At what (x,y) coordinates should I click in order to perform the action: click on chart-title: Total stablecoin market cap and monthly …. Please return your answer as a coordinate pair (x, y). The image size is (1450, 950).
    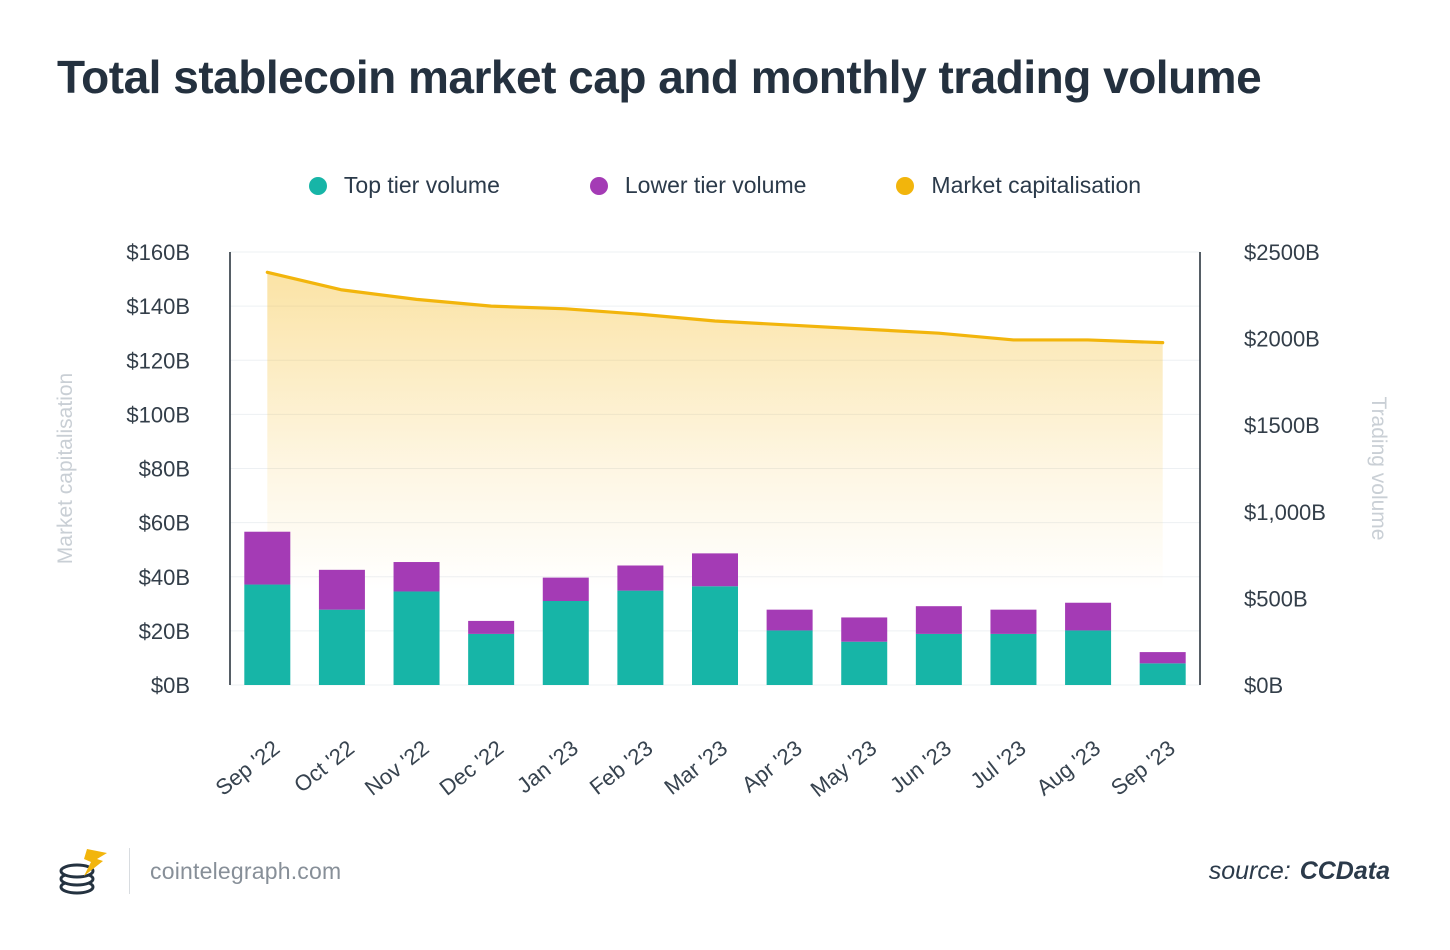
    Looking at the image, I should click on (659, 77).